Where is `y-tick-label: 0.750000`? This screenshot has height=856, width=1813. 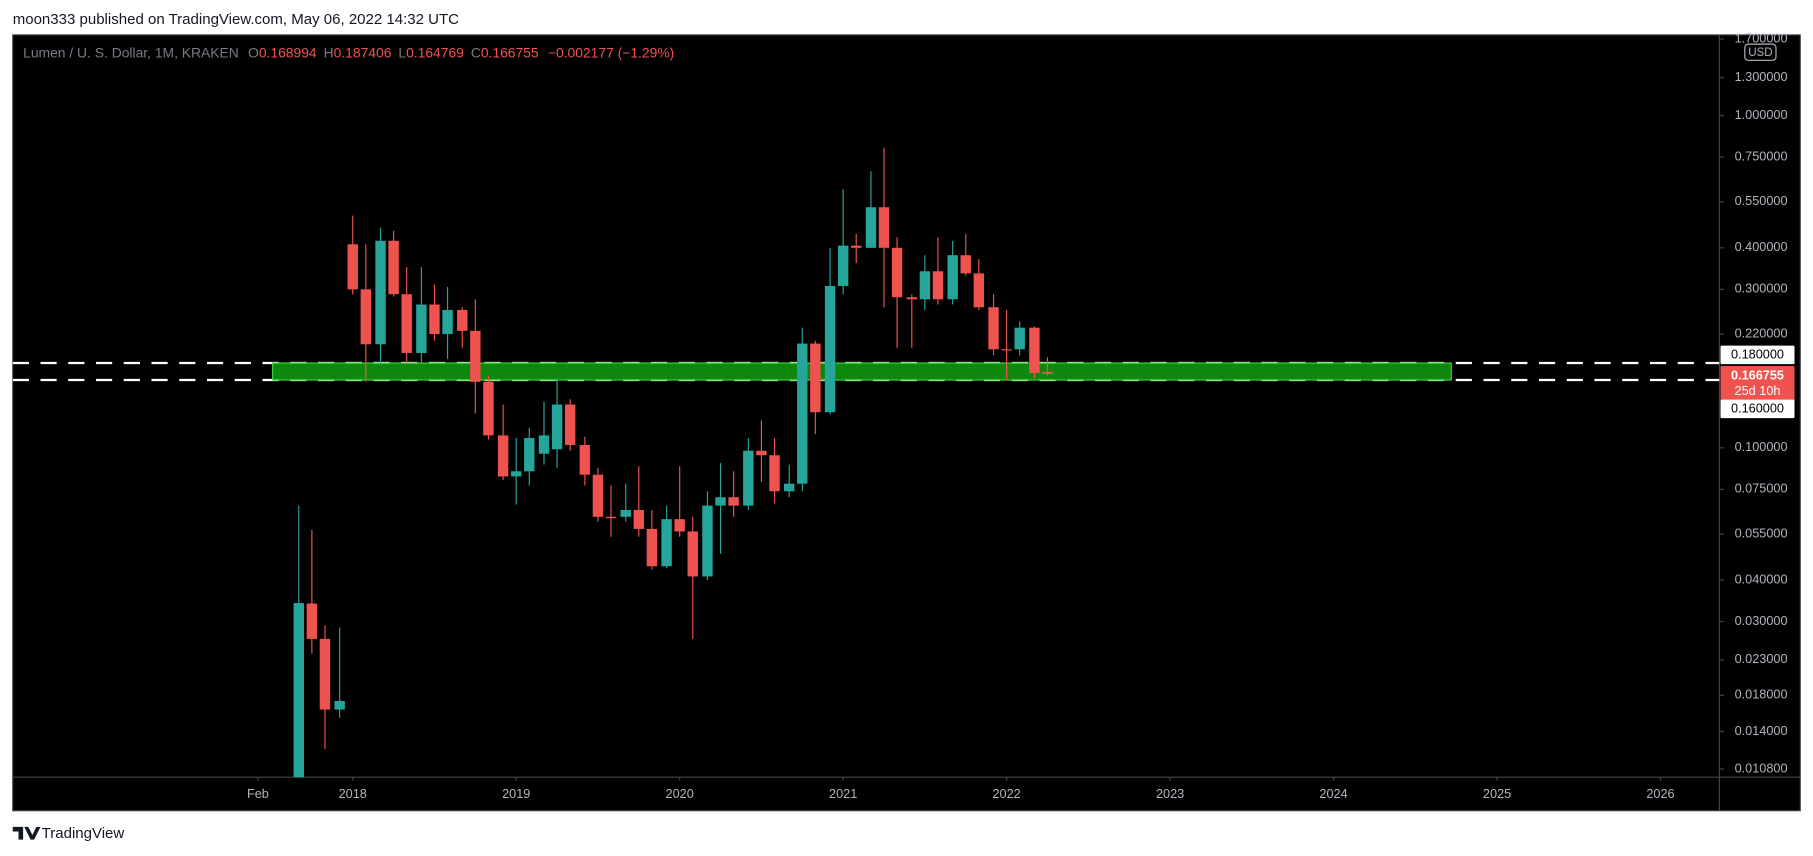 y-tick-label: 0.750000 is located at coordinates (1761, 155).